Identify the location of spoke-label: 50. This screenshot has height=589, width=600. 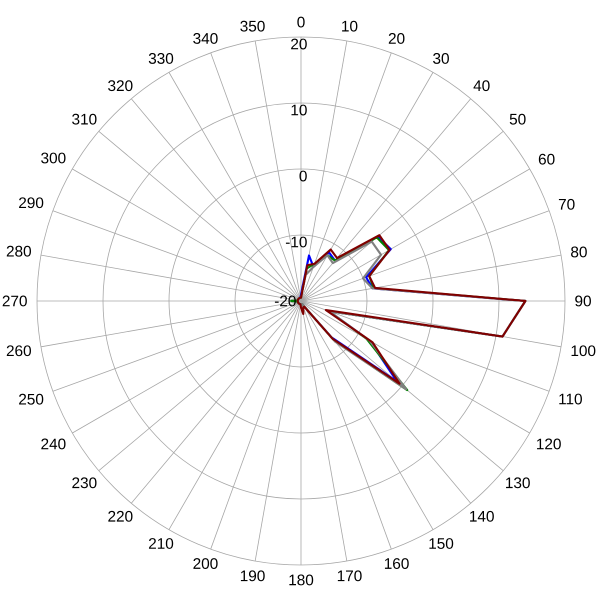
(518, 119).